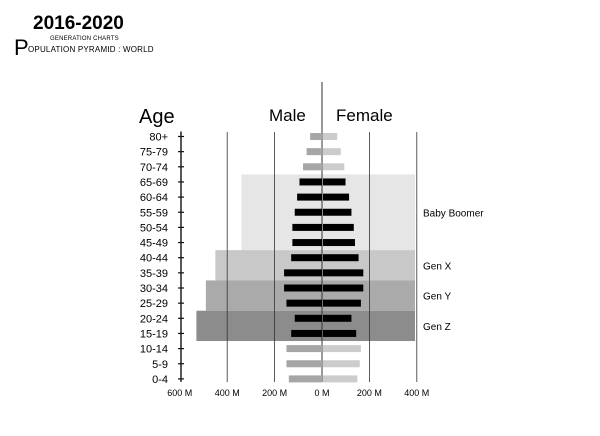 Image resolution: width=600 pixels, height=436 pixels. I want to click on generation-labels: Baby Boomer Gen X Gen Y Gen Z, so click(453, 270).